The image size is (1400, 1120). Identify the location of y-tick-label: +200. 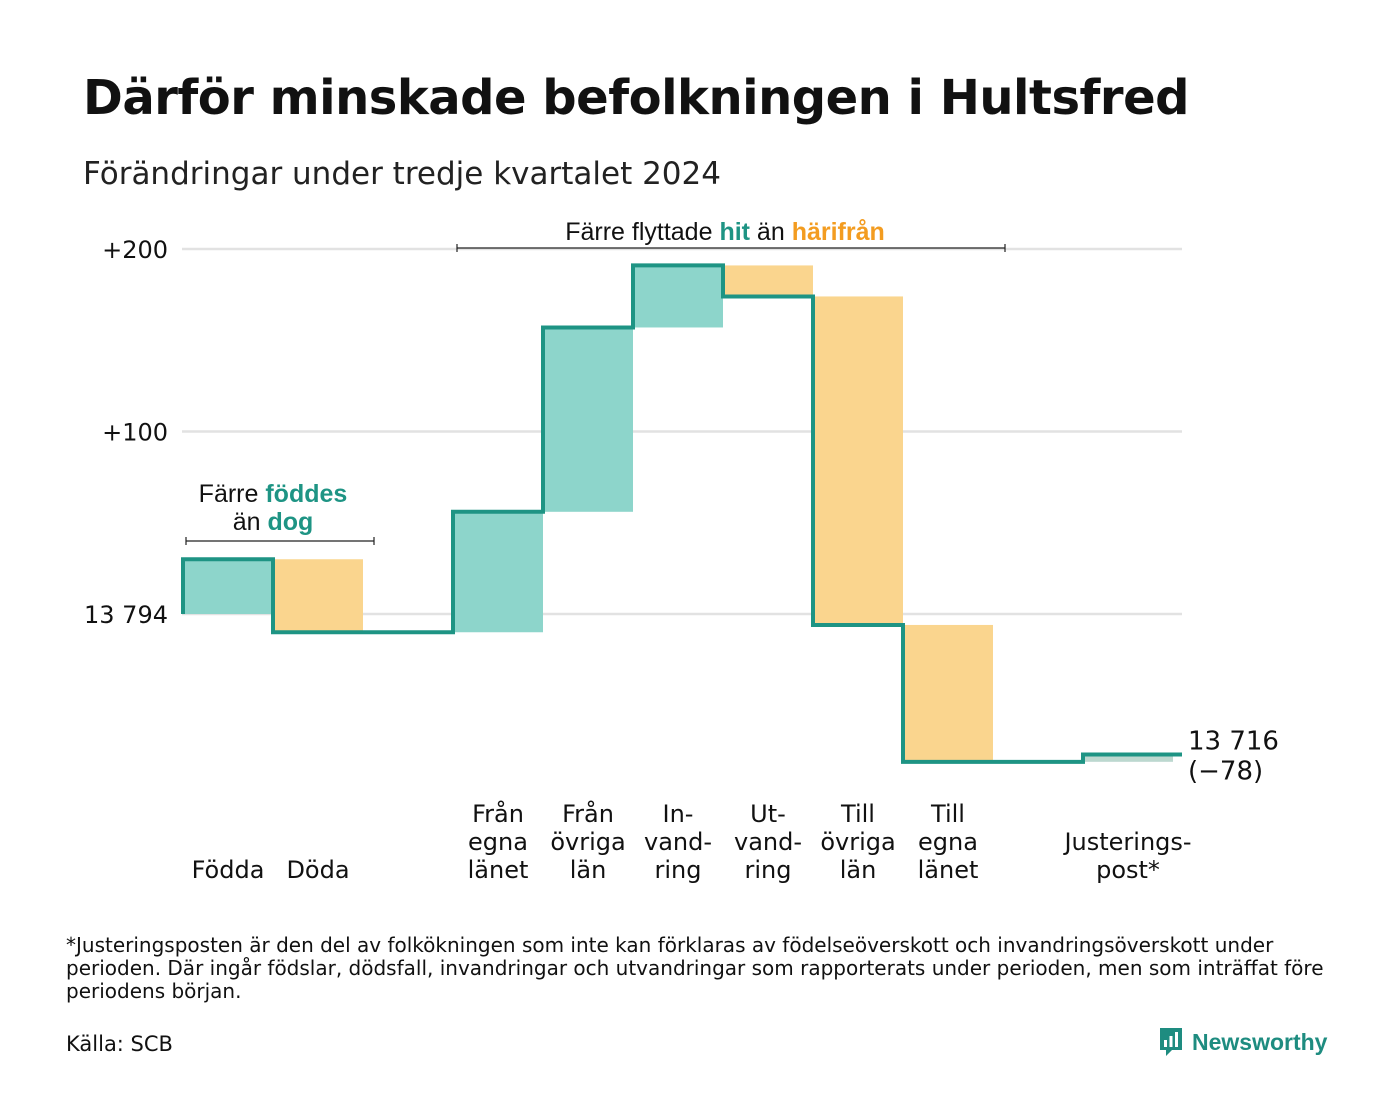
(135, 250).